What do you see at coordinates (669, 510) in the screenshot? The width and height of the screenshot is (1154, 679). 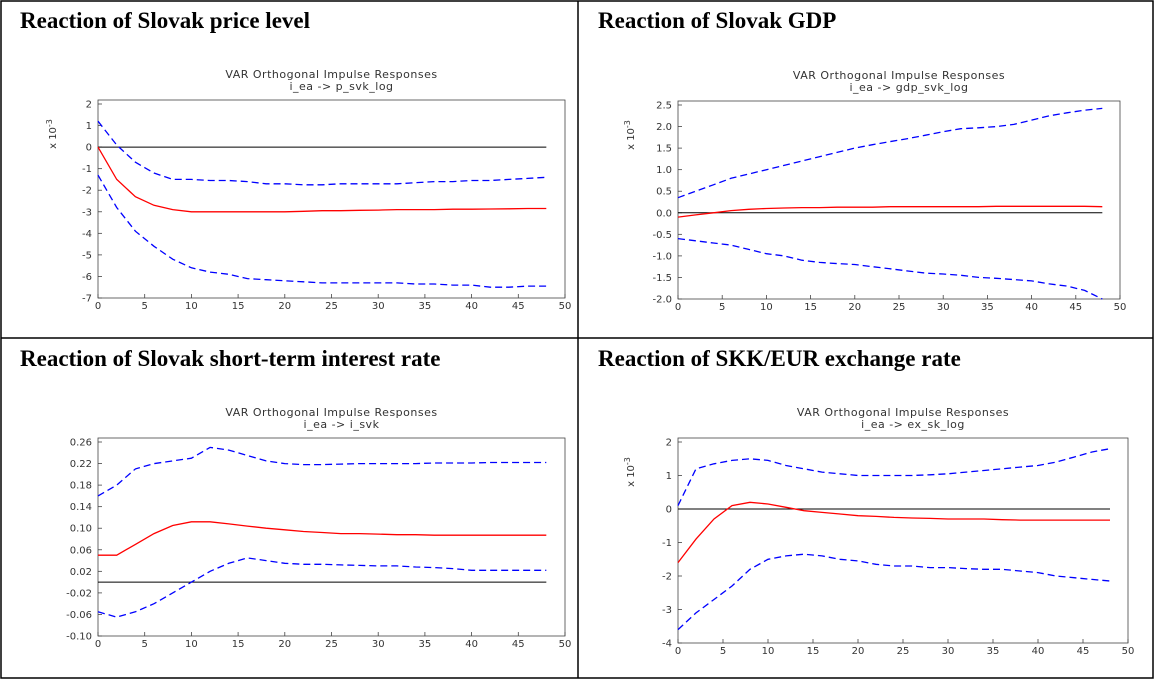 I see `y-tick-label: 0` at bounding box center [669, 510].